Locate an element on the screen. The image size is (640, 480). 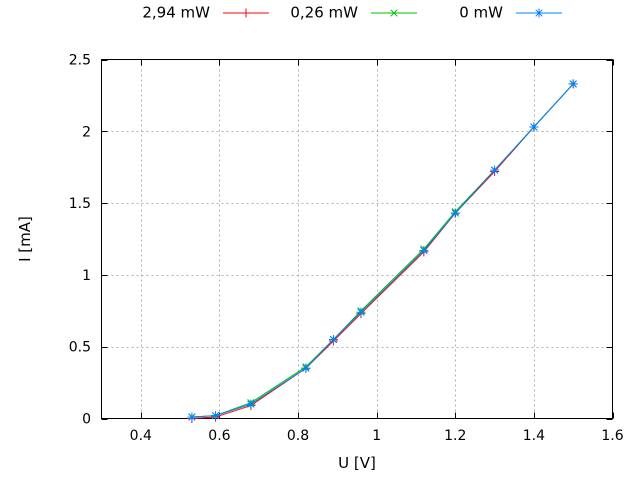
legend-label: 0,26 mW is located at coordinates (324, 13).